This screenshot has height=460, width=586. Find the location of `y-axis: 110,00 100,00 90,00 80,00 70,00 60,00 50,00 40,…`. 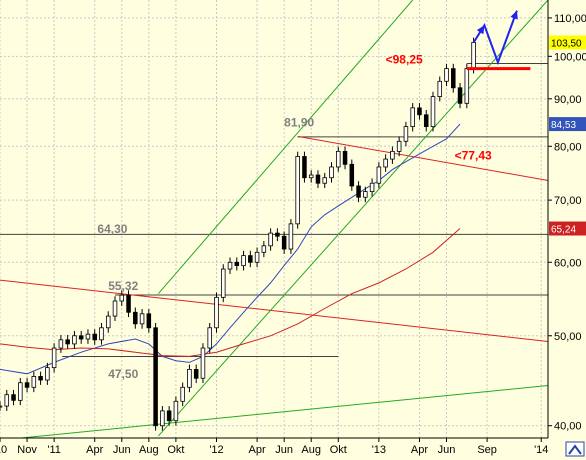

y-axis: 110,00 100,00 90,00 80,00 70,00 60,00 50,00 40,… is located at coordinates (567, 223).